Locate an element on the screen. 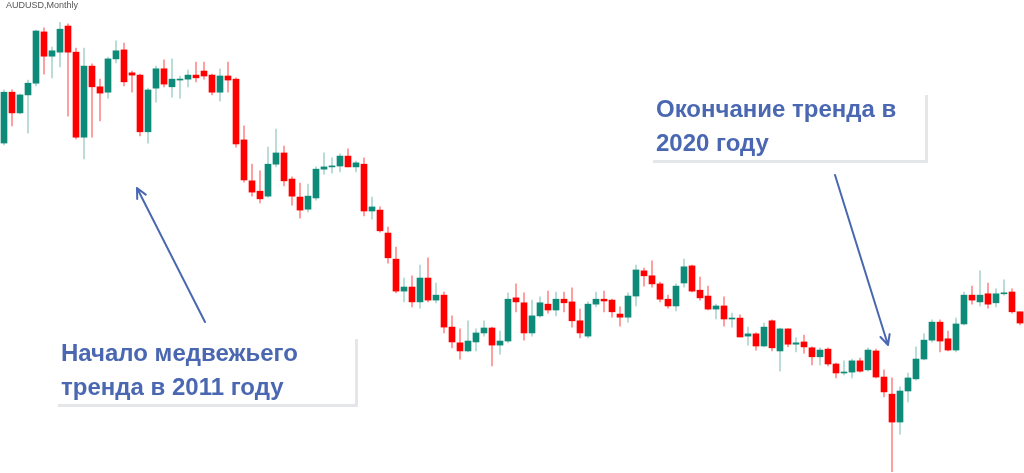 The image size is (1024, 473). annotation: Окончание тренда в 2020 году is located at coordinates (787, 126).